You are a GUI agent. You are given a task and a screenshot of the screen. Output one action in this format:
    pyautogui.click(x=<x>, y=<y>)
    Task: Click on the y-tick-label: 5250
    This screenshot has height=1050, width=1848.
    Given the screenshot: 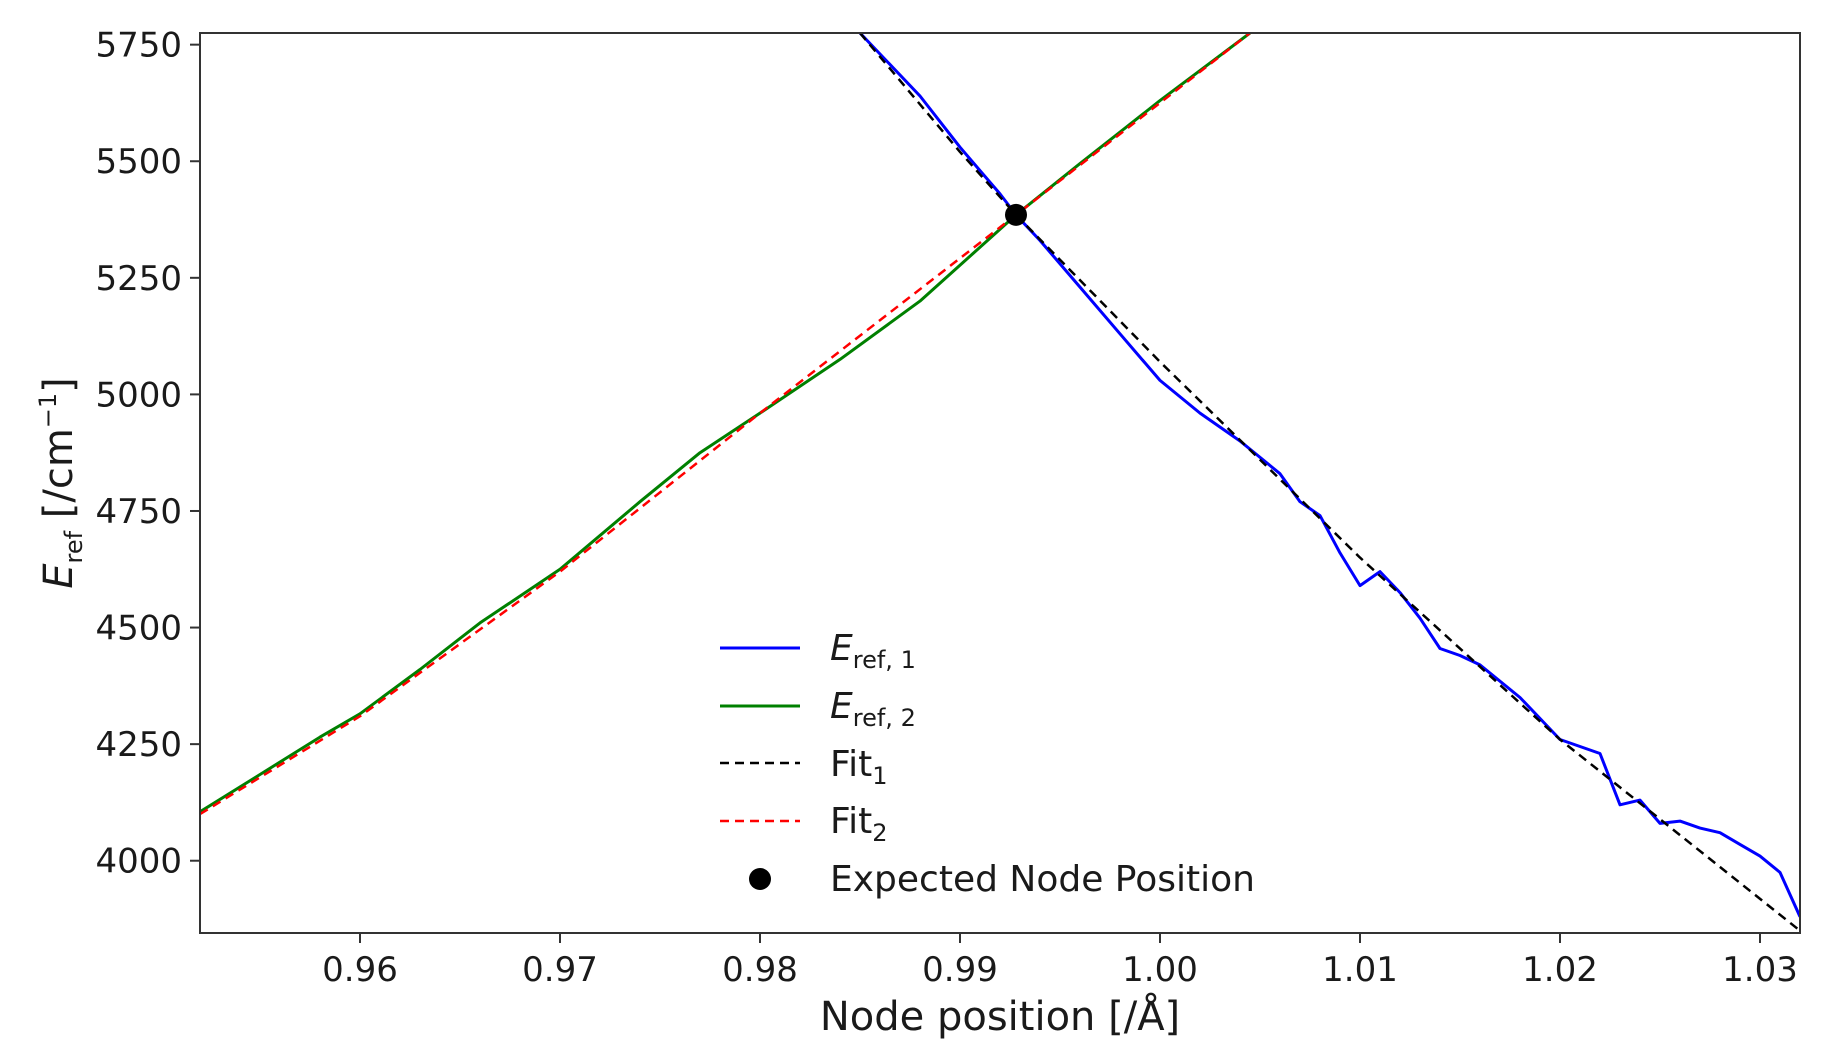 What is the action you would take?
    pyautogui.click(x=138, y=279)
    